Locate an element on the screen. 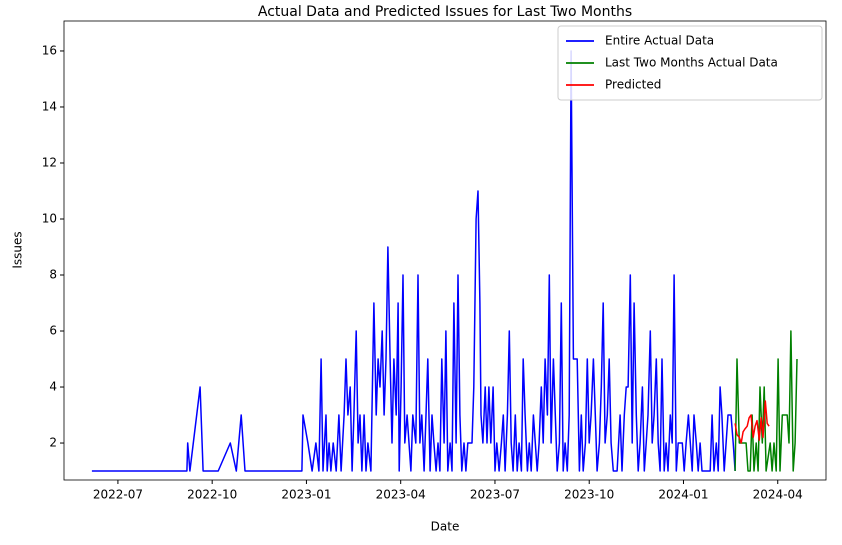 Image resolution: width=842 pixels, height=545 pixels. y-tick-label: 12 is located at coordinates (49, 162).